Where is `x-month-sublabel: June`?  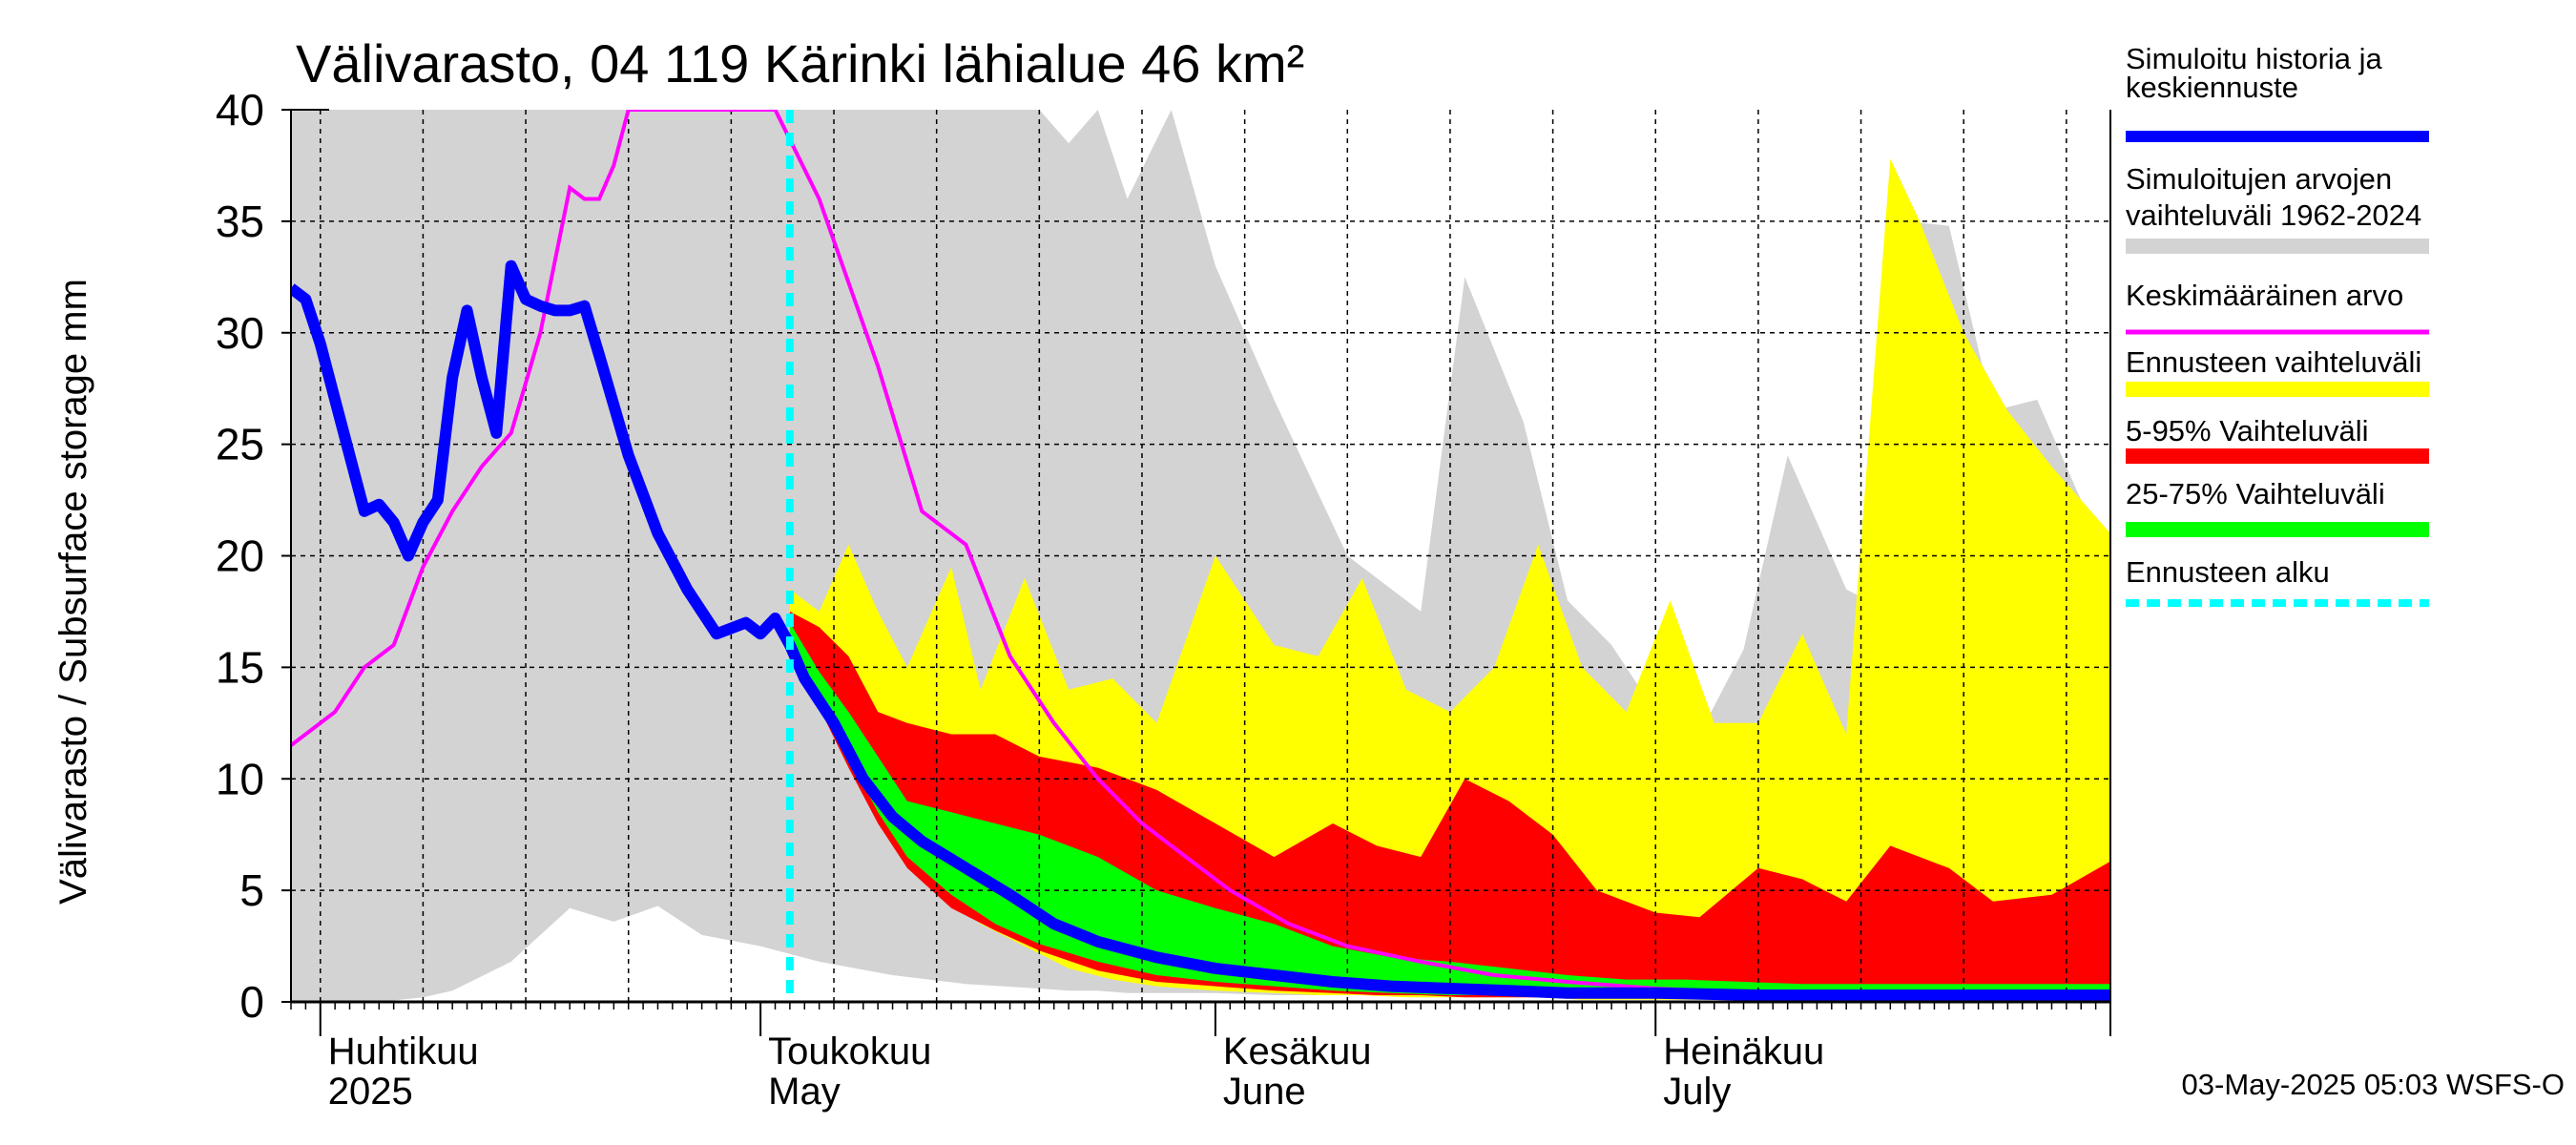
x-month-sublabel: June is located at coordinates (1264, 1092).